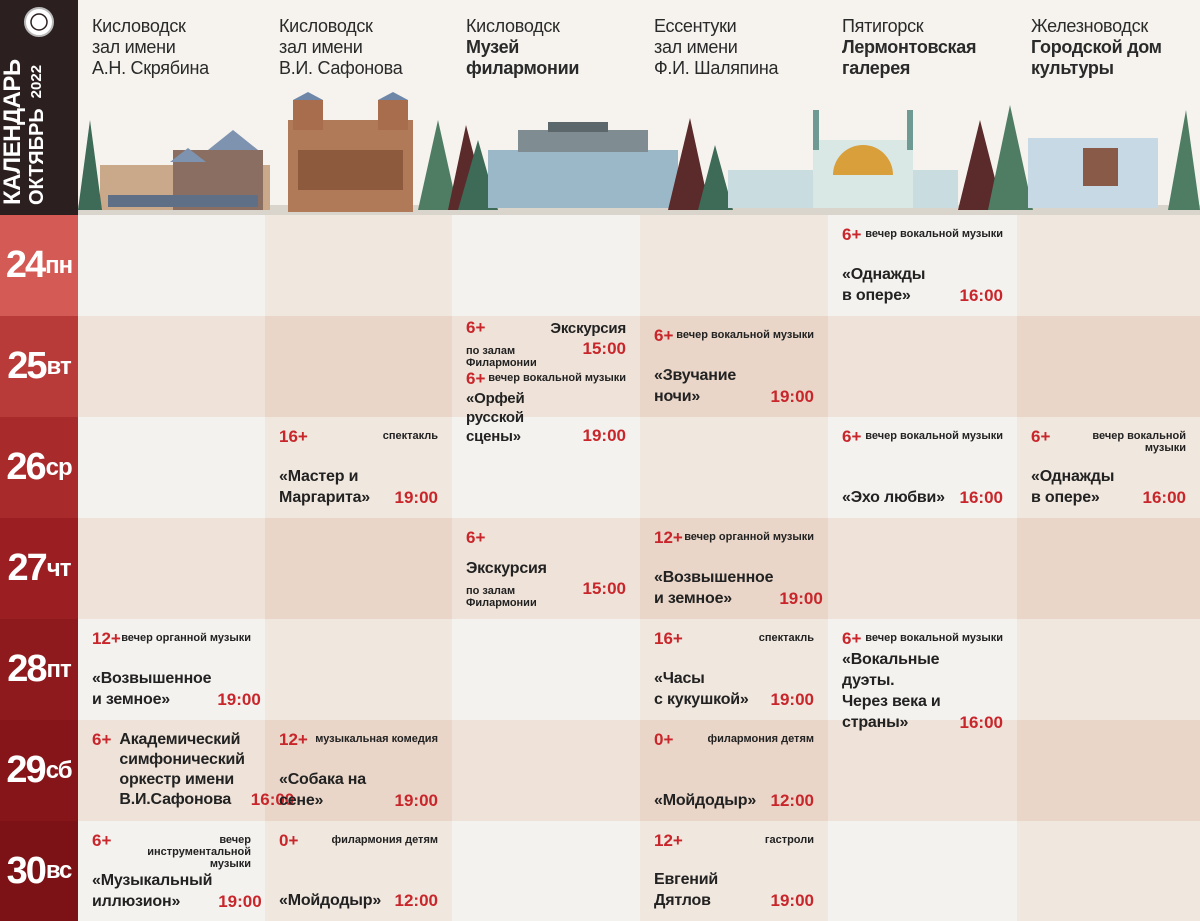 This screenshot has width=1200, height=921. Describe the element at coordinates (604, 588) in the screenshot. I see `event-time: 15:00` at that location.